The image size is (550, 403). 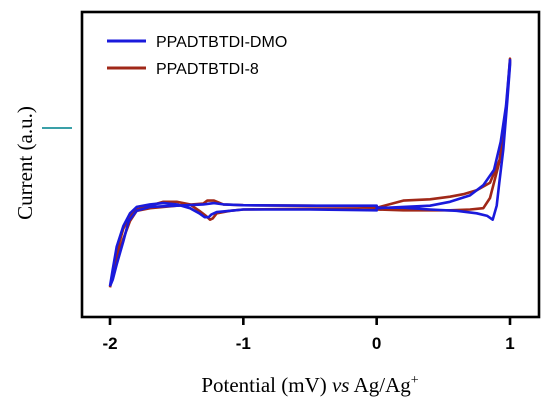 I want to click on x-axis-title-superscript: +, so click(x=415, y=380).